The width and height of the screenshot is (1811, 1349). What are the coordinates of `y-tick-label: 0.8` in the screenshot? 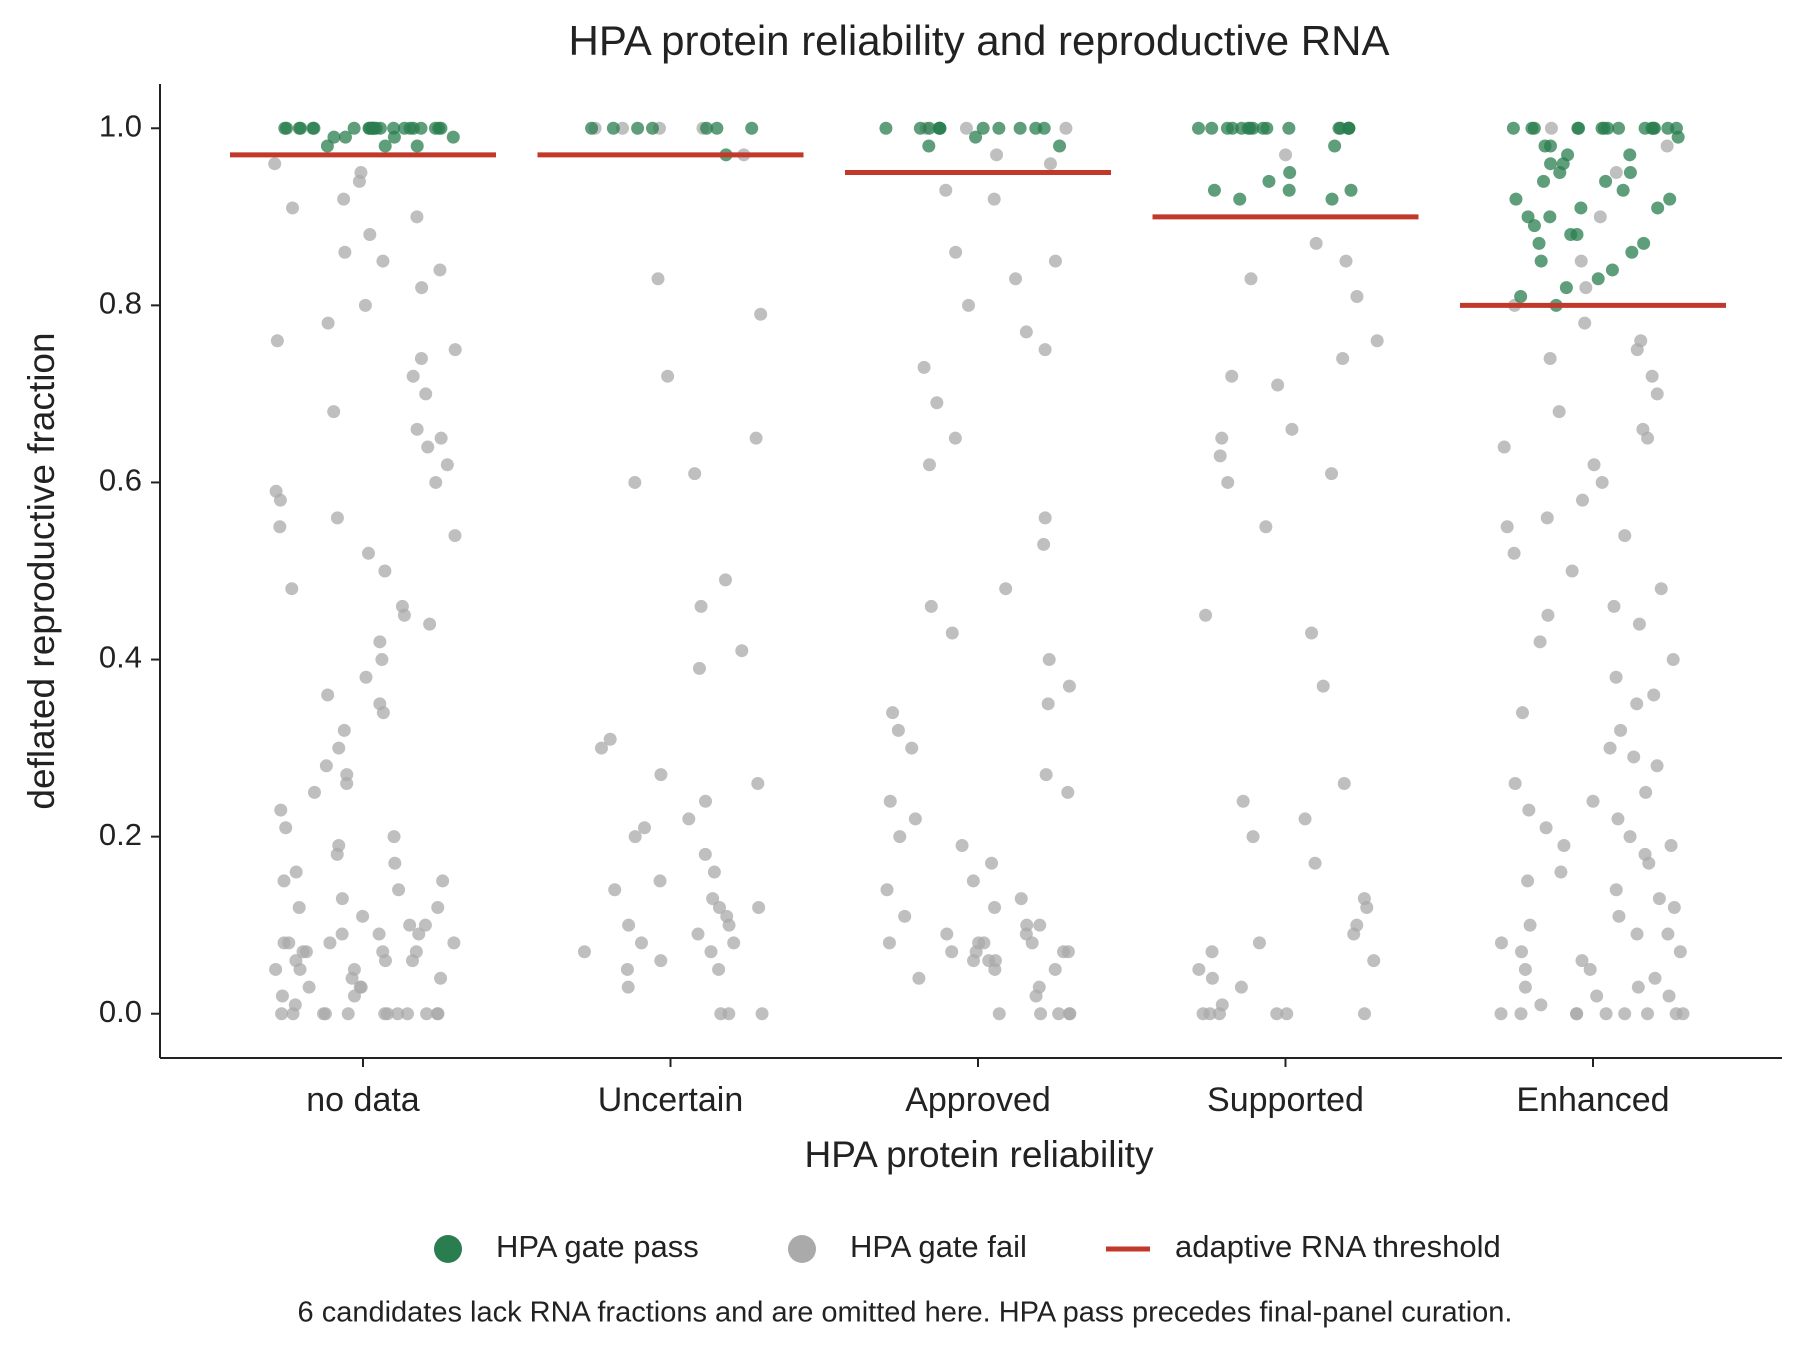 It's located at (120, 303).